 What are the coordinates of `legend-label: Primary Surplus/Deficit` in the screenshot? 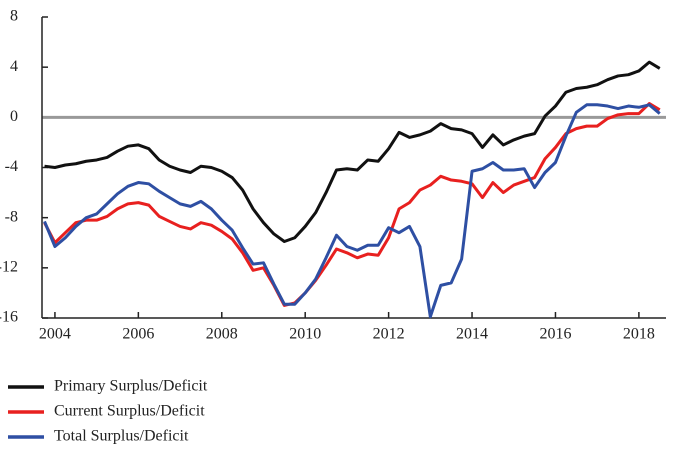 It's located at (131, 386).